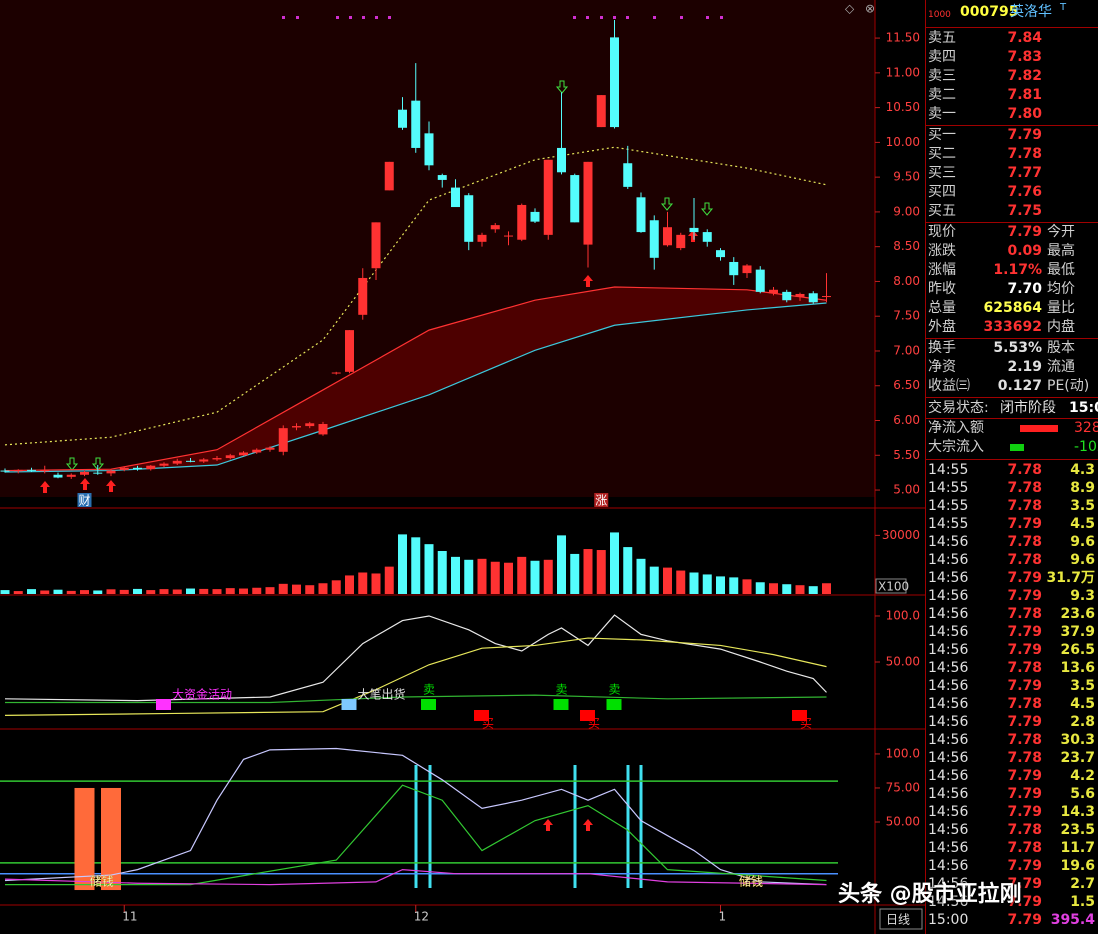 This screenshot has height=934, width=1098. Describe the element at coordinates (1077, 668) in the screenshot. I see `tick-volume: 13.6` at that location.